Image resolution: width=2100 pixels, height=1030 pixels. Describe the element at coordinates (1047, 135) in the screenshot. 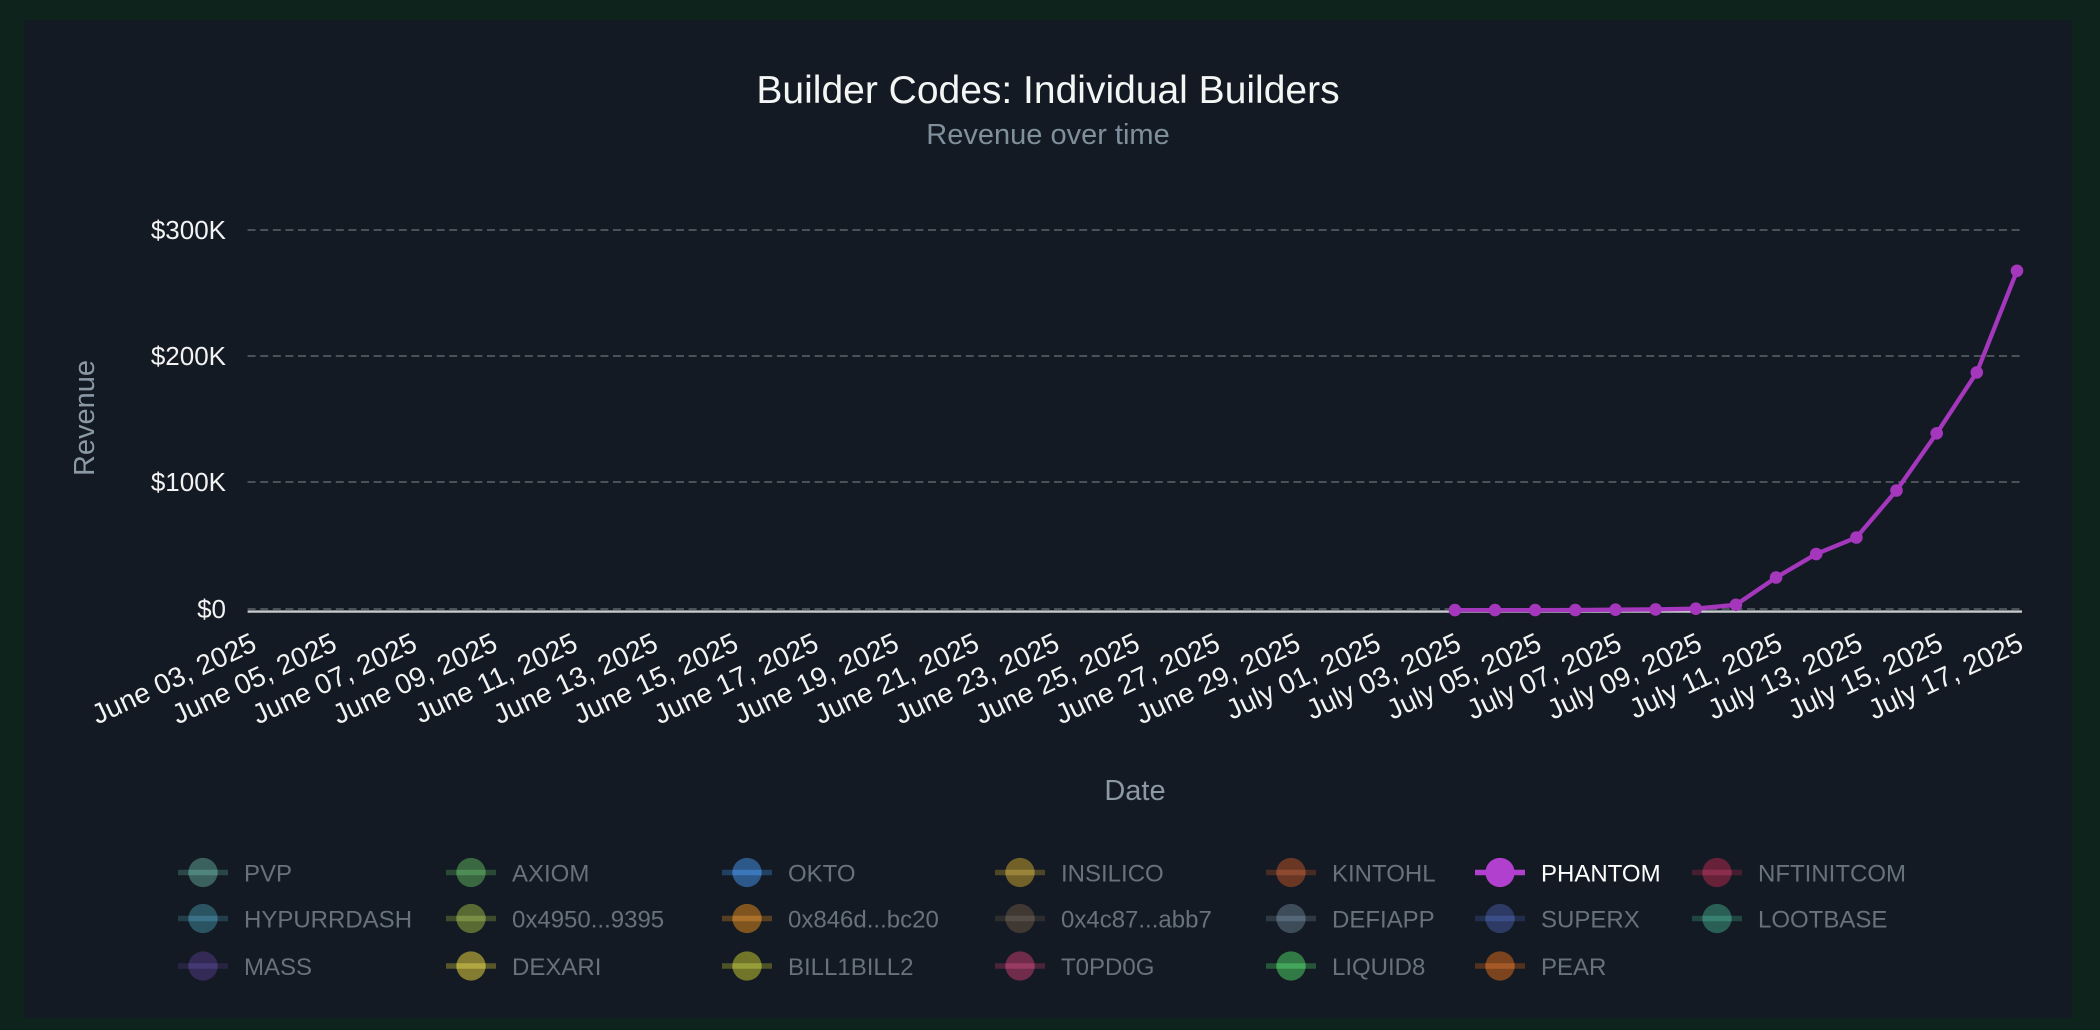

I see `svg-text: Revenue over time` at that location.